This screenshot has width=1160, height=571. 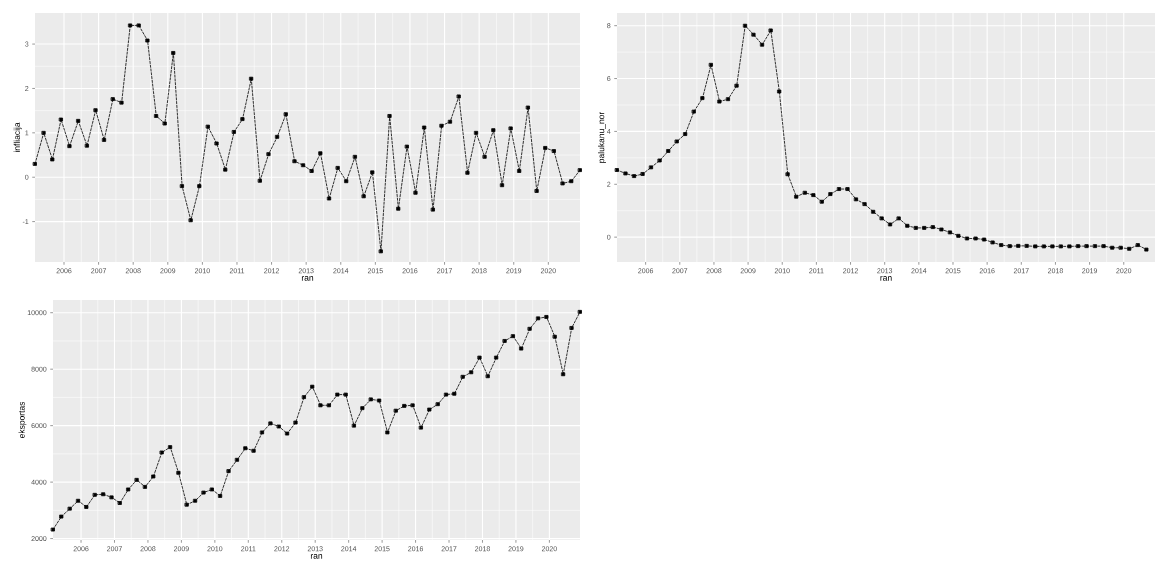 I want to click on y-axis-title: palukanu_nor, so click(x=602, y=137).